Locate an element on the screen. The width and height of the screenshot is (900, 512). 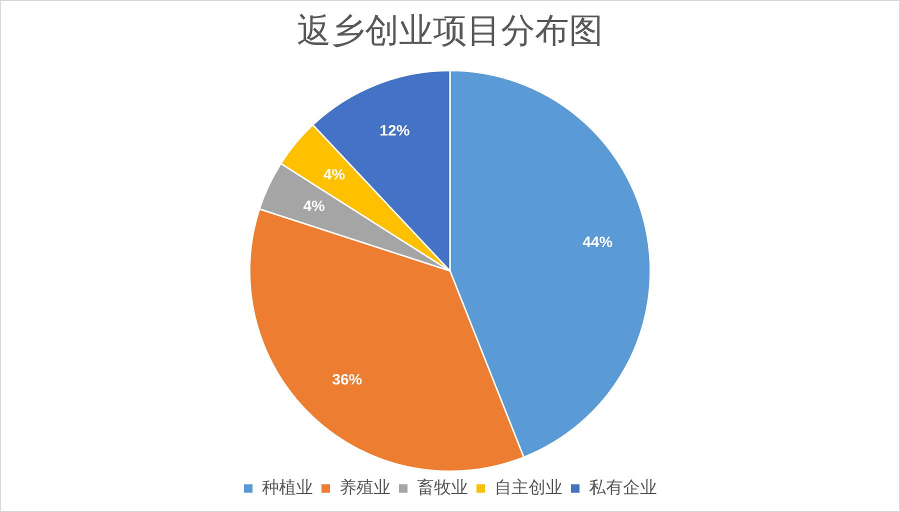
legend-label: 私有企业 is located at coordinates (622, 488).